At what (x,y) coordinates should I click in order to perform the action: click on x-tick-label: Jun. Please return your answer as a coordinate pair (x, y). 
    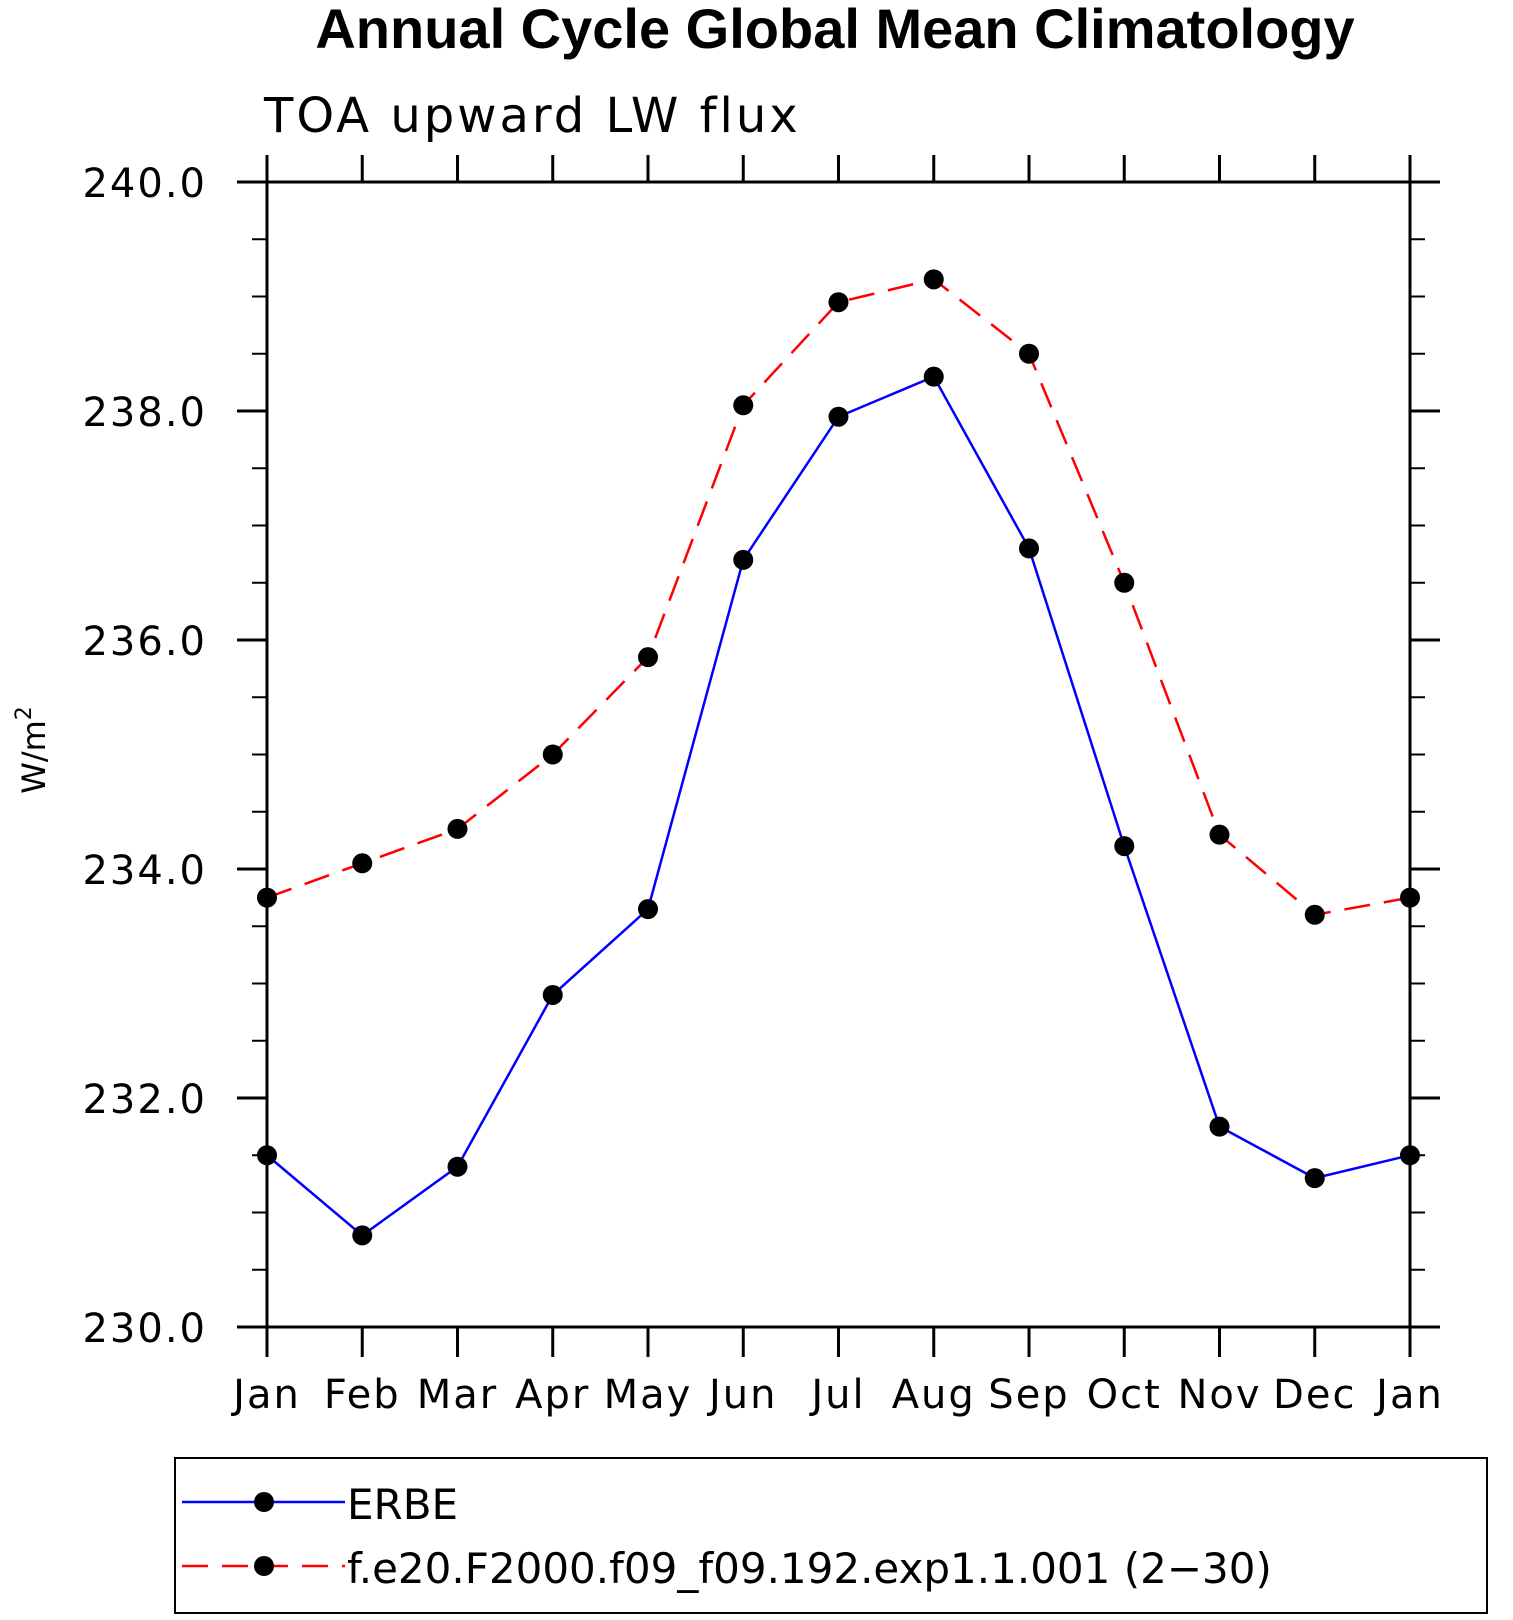
    Looking at the image, I should click on (742, 1395).